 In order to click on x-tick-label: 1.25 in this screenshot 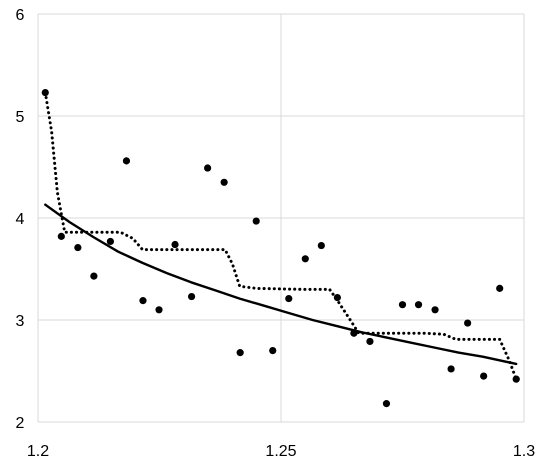, I will do `click(280, 451)`.